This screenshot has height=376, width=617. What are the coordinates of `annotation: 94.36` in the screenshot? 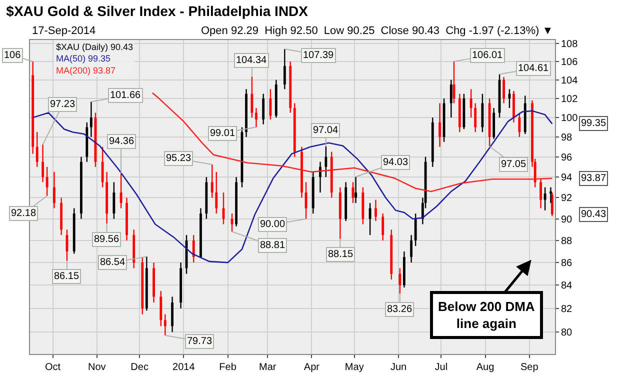 It's located at (121, 141).